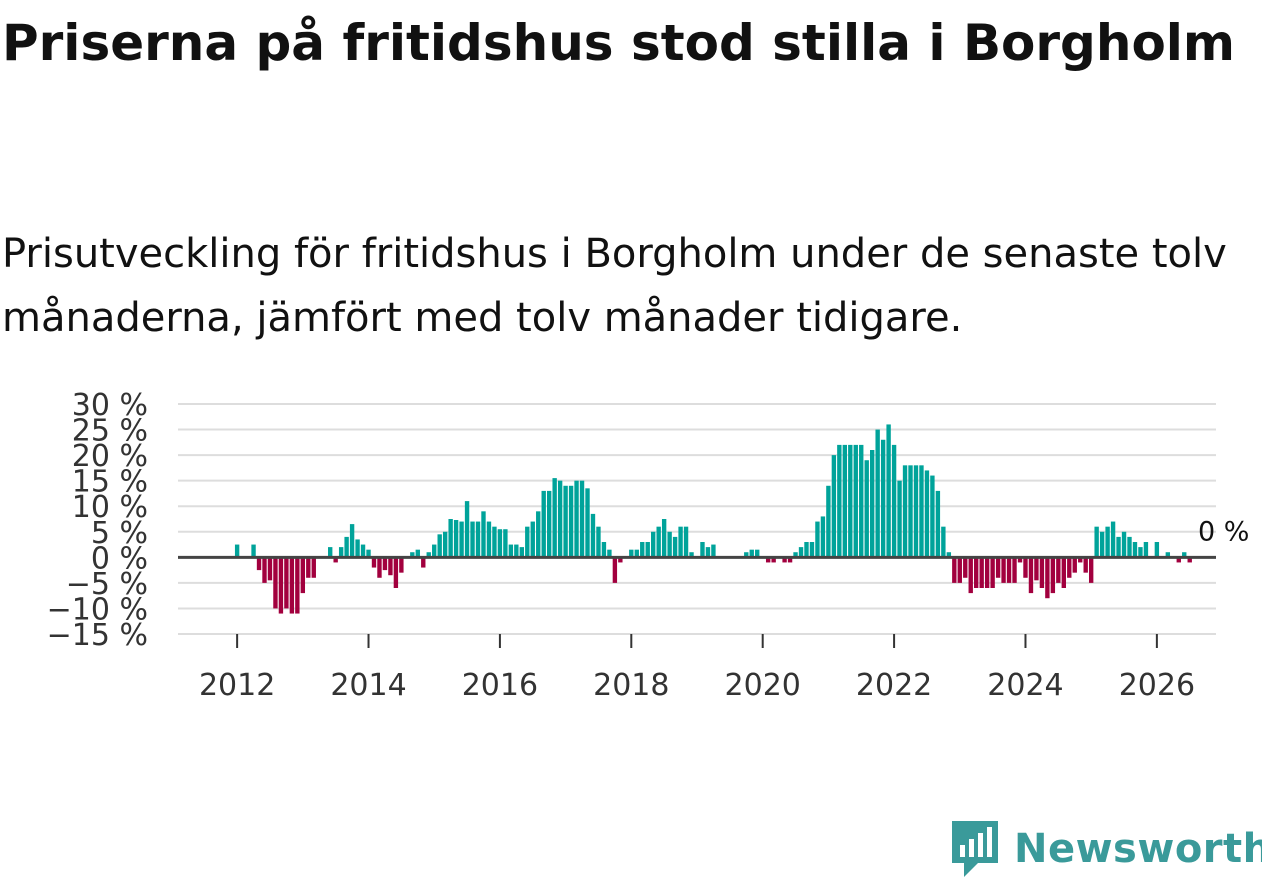 Image resolution: width=1262 pixels, height=880 pixels. I want to click on y-tick-label: 5 %, so click(119, 533).